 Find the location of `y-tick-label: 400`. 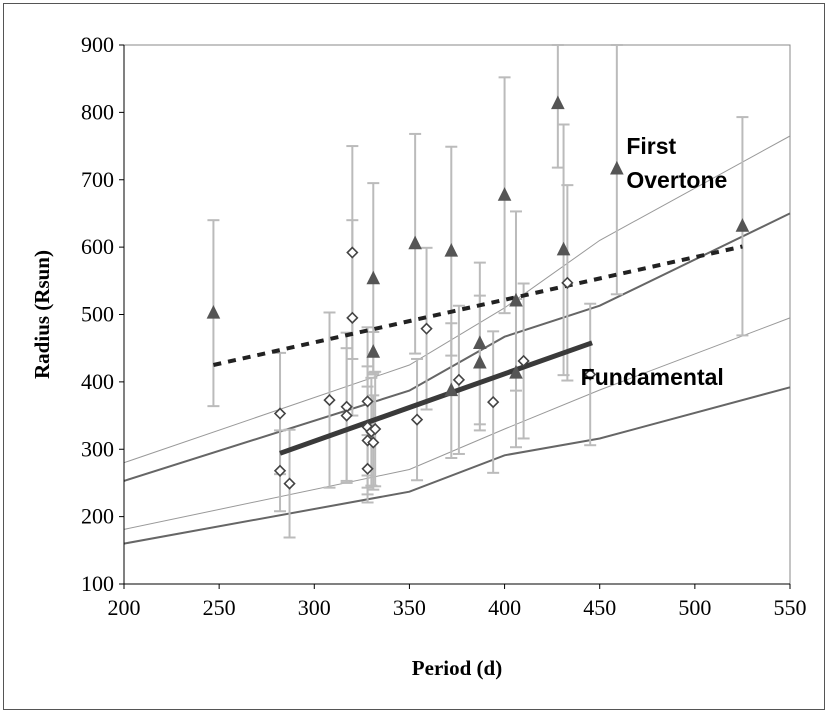

y-tick-label: 400 is located at coordinates (97, 381).